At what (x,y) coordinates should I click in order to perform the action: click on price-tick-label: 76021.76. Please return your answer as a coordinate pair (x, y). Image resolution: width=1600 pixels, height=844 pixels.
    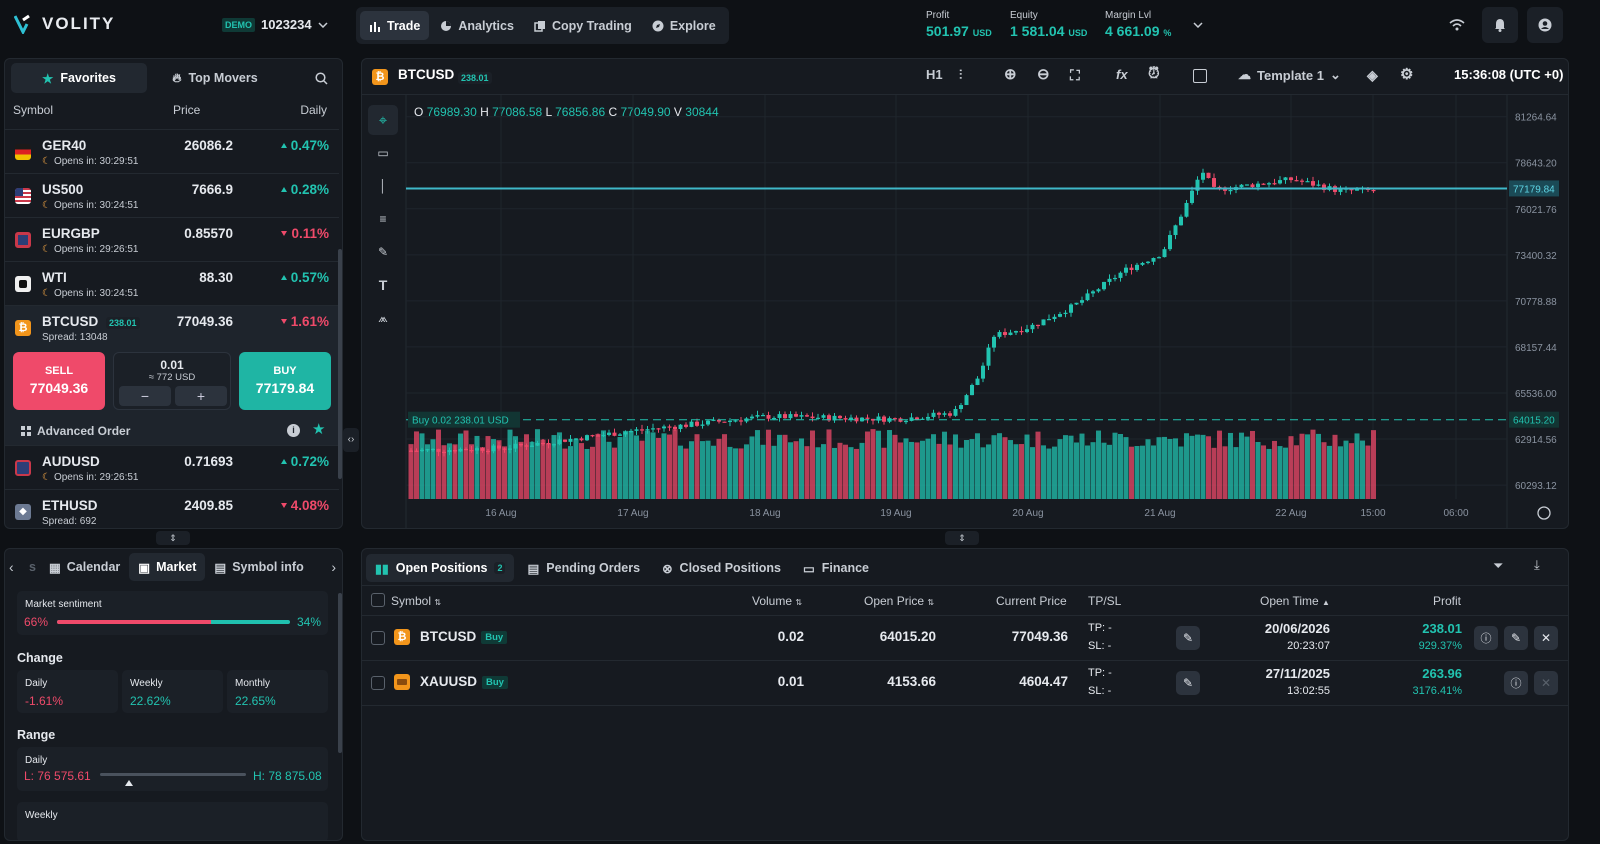
    Looking at the image, I should click on (1536, 210).